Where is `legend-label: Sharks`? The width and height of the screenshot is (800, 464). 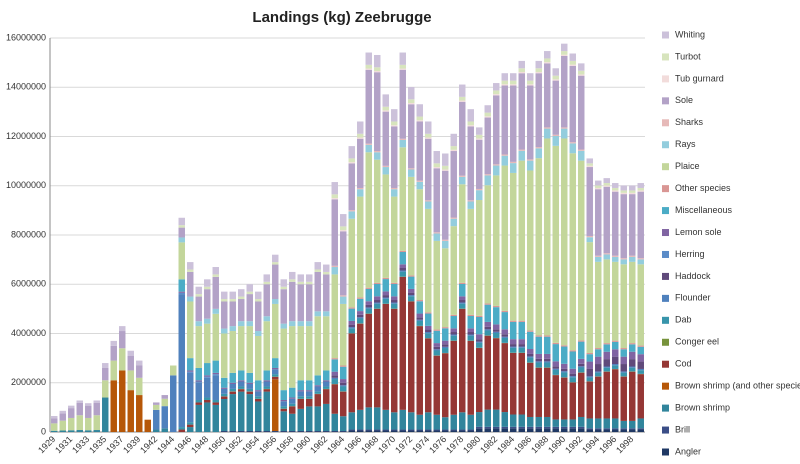 legend-label: Sharks is located at coordinates (689, 122).